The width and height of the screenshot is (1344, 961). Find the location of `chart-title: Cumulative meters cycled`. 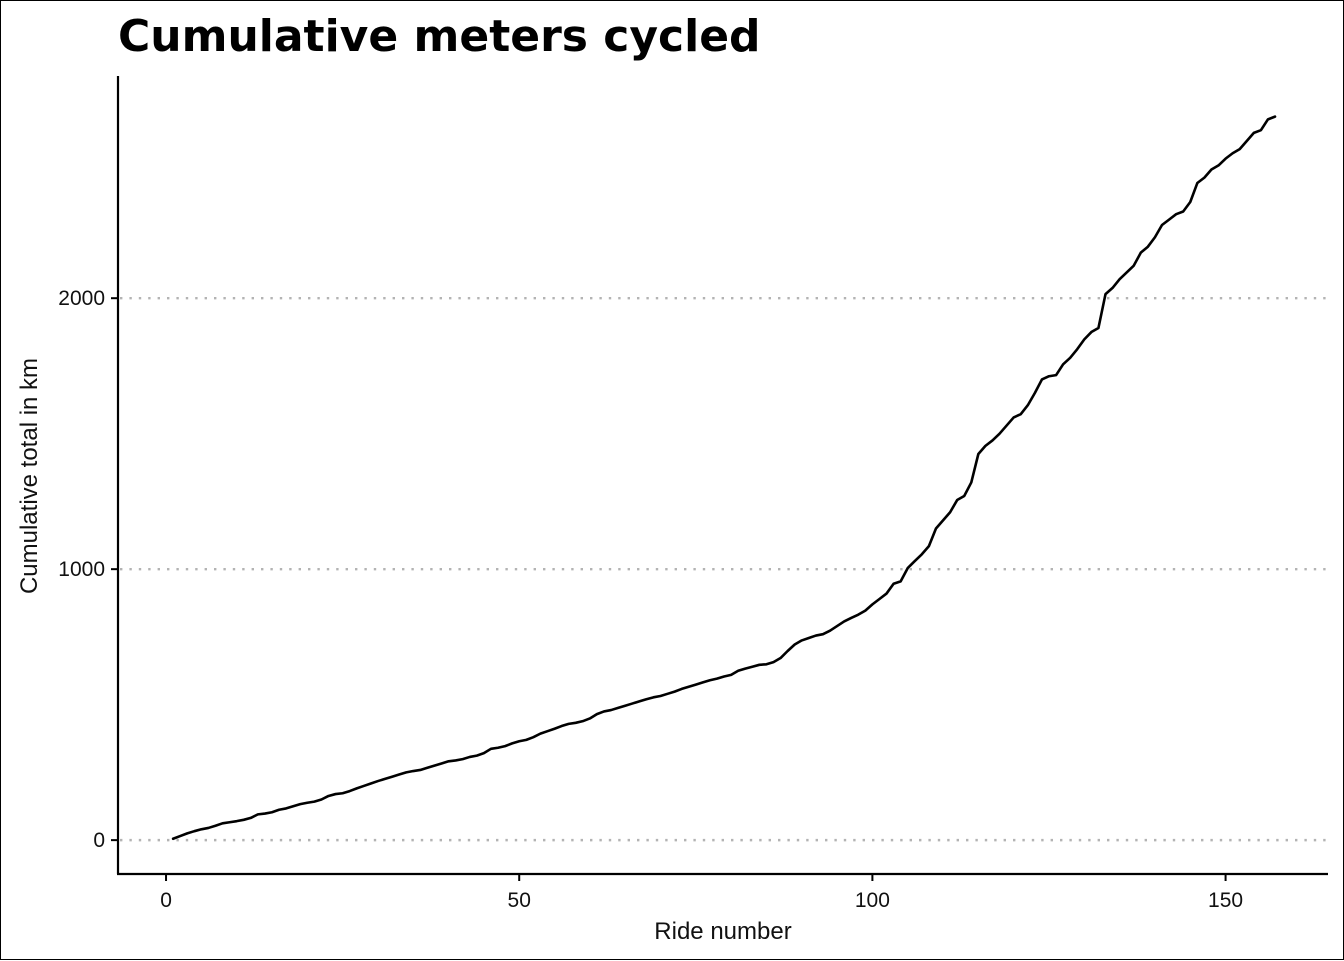

chart-title: Cumulative meters cycled is located at coordinates (439, 36).